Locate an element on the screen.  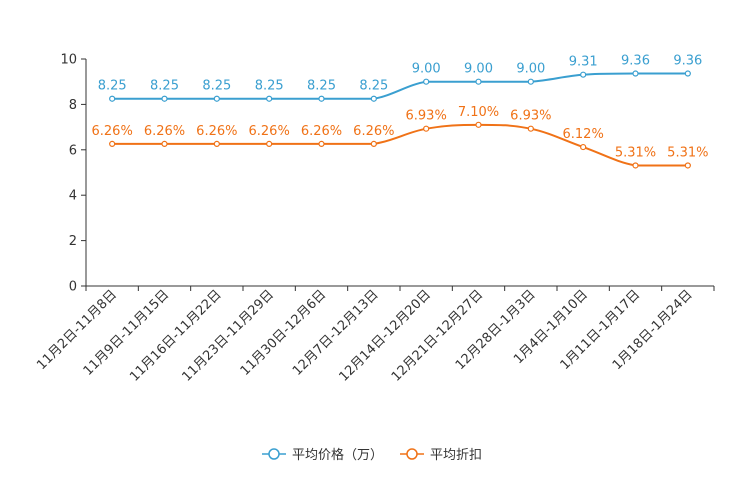
x-tick-label: 12月14日-12月20日 is located at coordinates (385, 335).